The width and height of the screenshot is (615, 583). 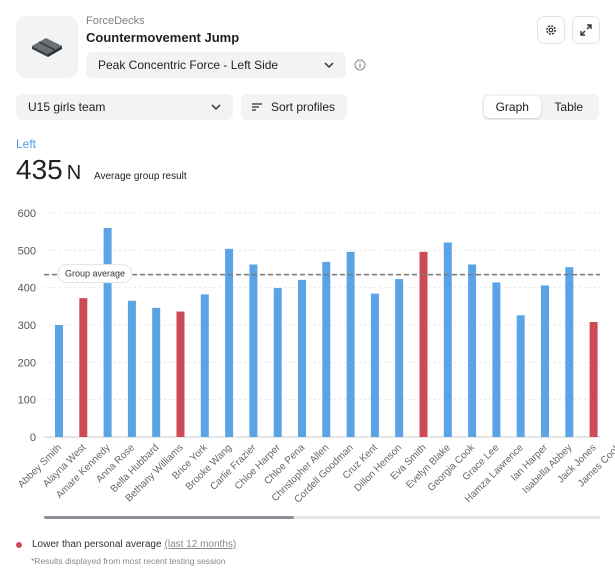 What do you see at coordinates (204, 365) in the screenshot?
I see `bar-brice-york` at bounding box center [204, 365].